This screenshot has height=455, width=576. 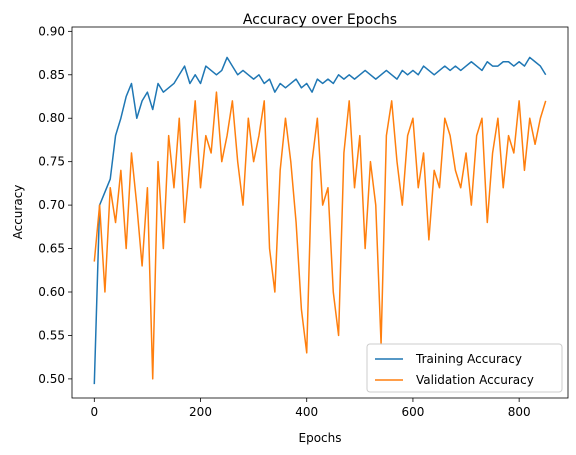 I want to click on chart-title: Accuracy over Epochs, so click(x=320, y=20).